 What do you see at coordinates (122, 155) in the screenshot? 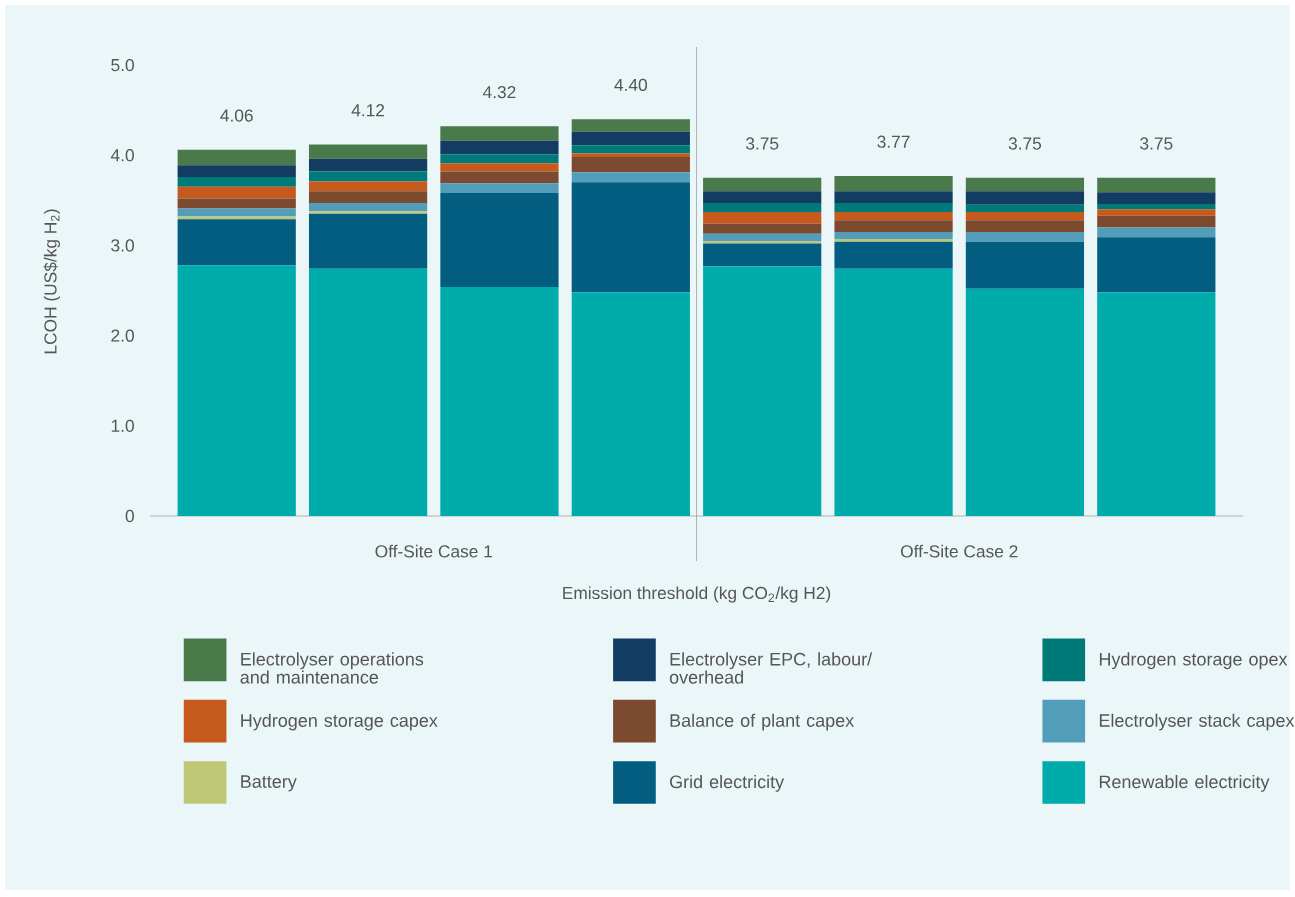
I see `y-tick-label: 4.0` at bounding box center [122, 155].